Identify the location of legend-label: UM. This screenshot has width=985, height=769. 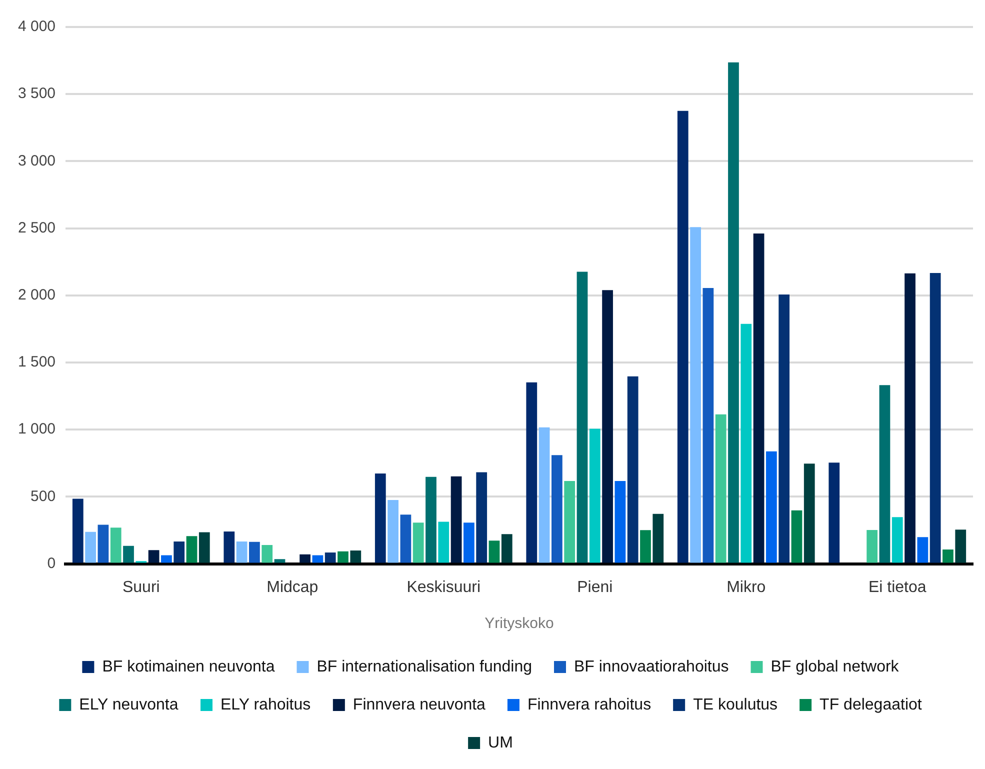
(500, 743).